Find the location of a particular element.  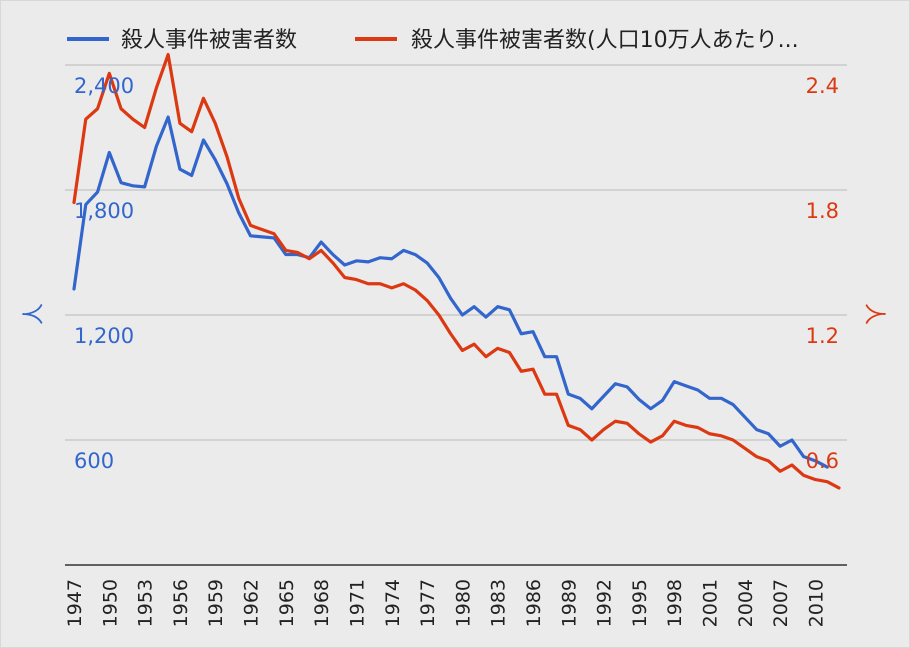

x-tick-label: 2007 is located at coordinates (781, 603).